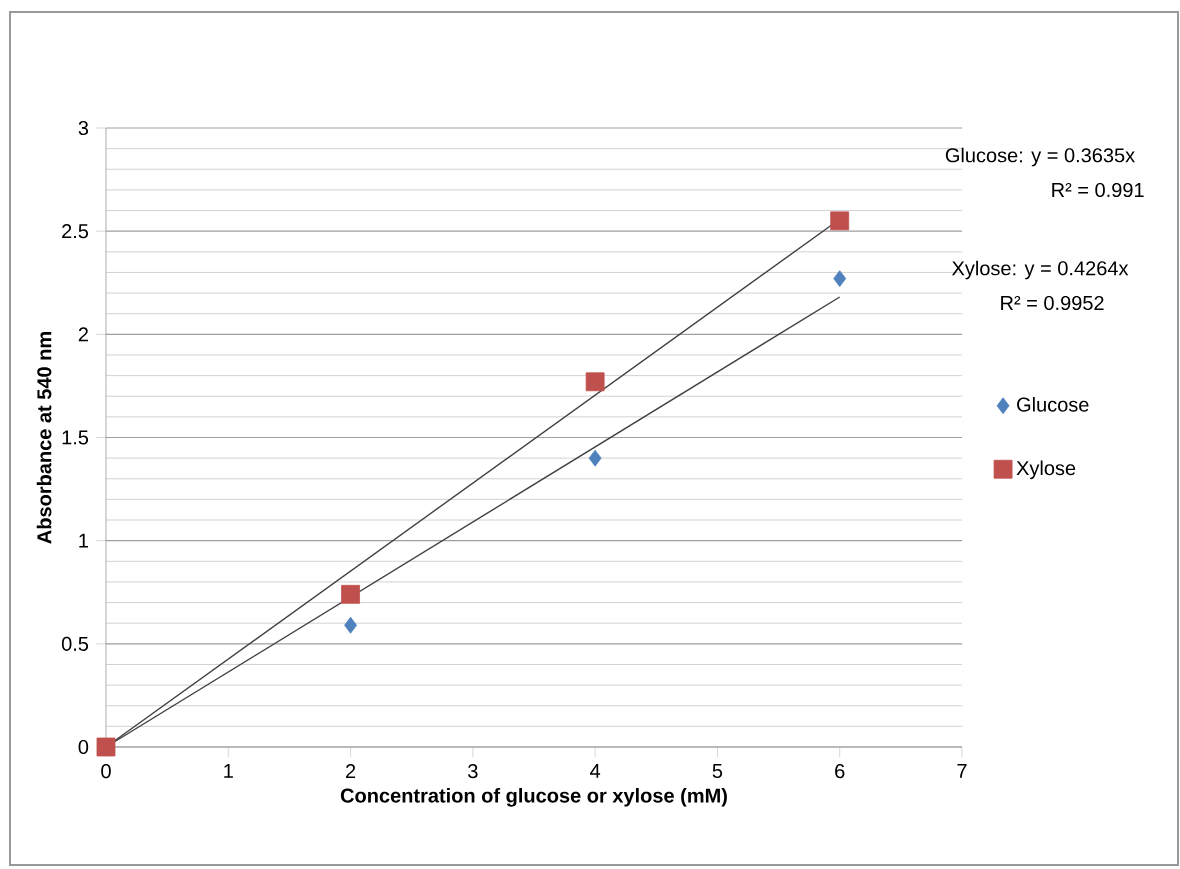 The height and width of the screenshot is (869, 1180). Describe the element at coordinates (595, 771) in the screenshot. I see `x-tick-label: 4` at that location.